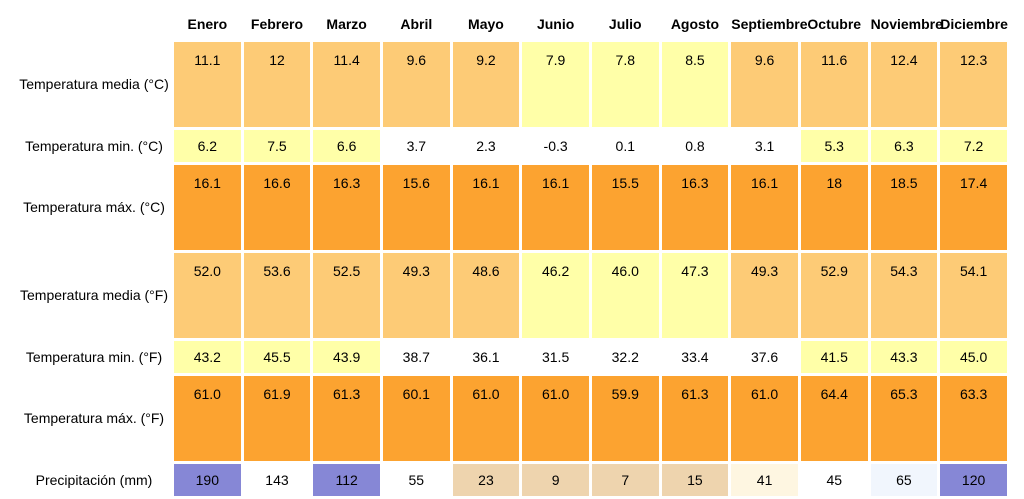  I want to click on table-cell: 3.7, so click(416, 146).